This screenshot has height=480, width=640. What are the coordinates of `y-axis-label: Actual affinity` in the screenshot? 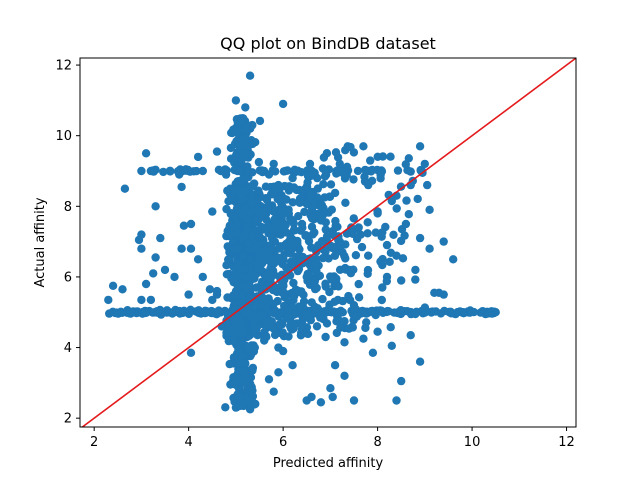 It's located at (40, 242).